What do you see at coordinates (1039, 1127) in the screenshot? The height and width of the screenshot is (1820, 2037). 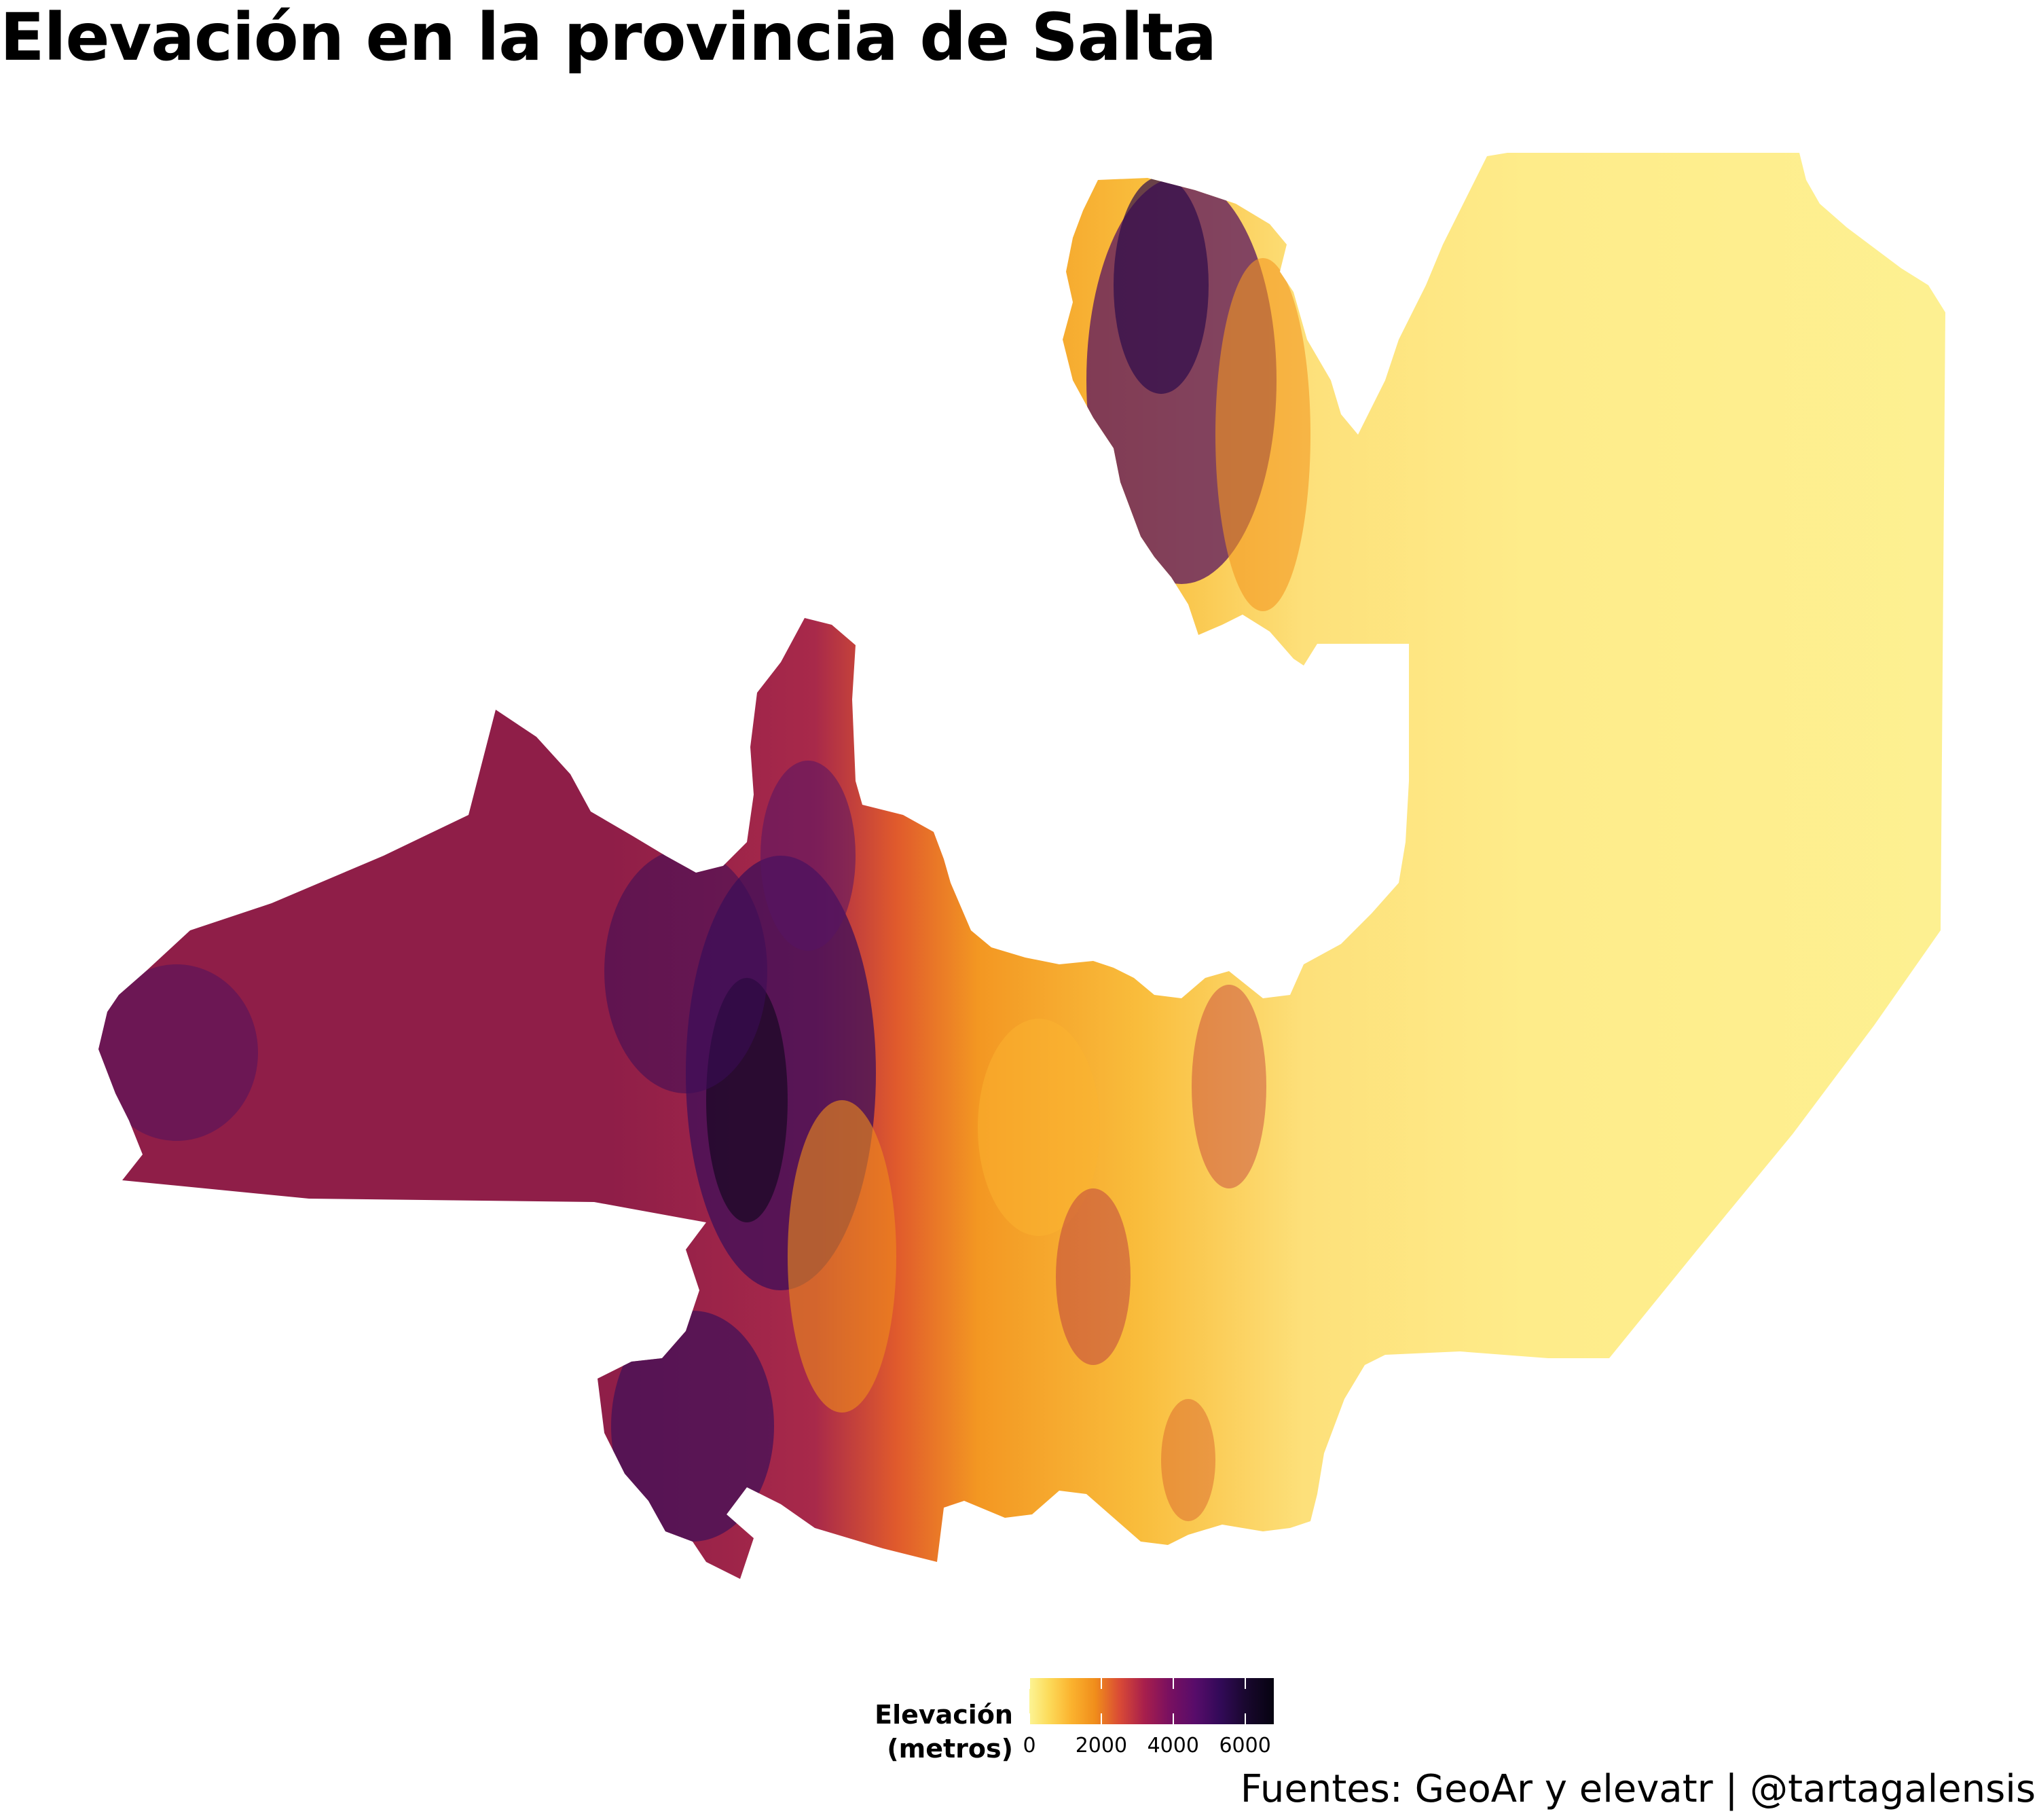 I see `lerma-valley` at bounding box center [1039, 1127].